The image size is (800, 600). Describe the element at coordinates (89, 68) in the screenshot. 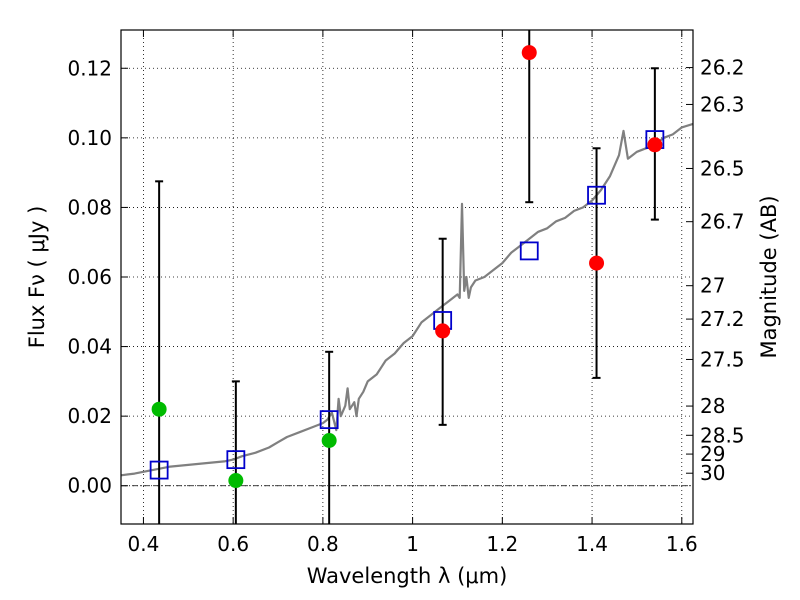

I see `y-tick-label-6: 0.12` at that location.